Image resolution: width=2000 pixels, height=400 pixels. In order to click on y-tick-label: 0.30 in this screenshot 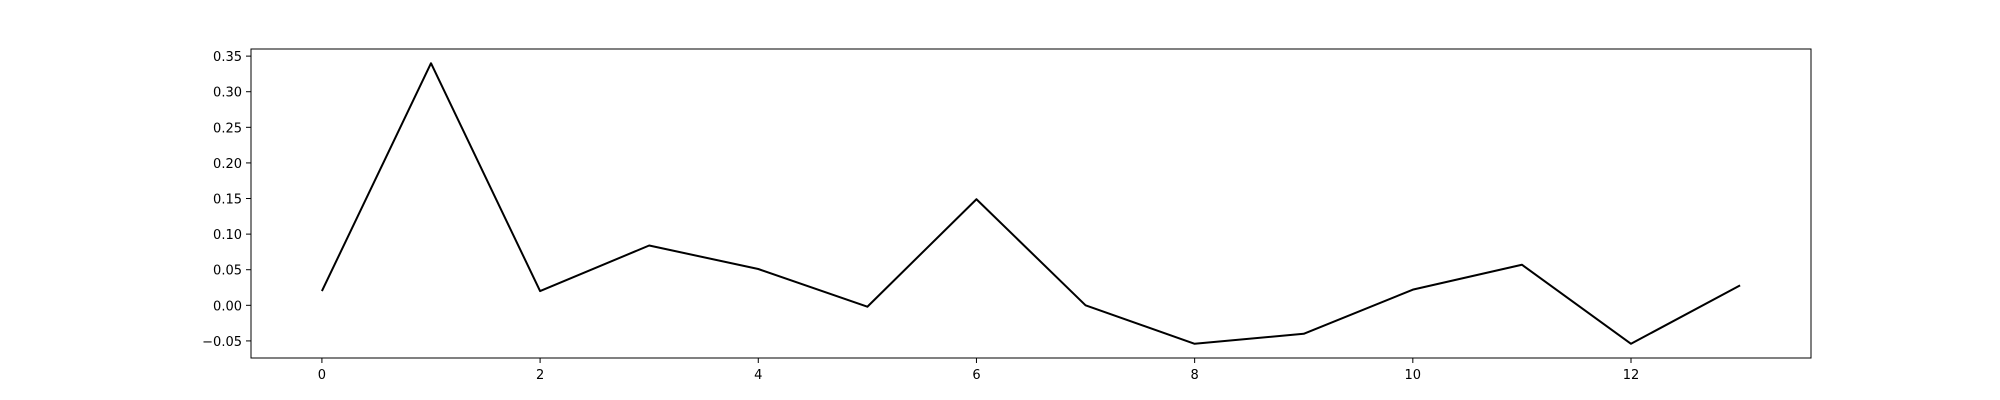, I will do `click(227, 93)`.